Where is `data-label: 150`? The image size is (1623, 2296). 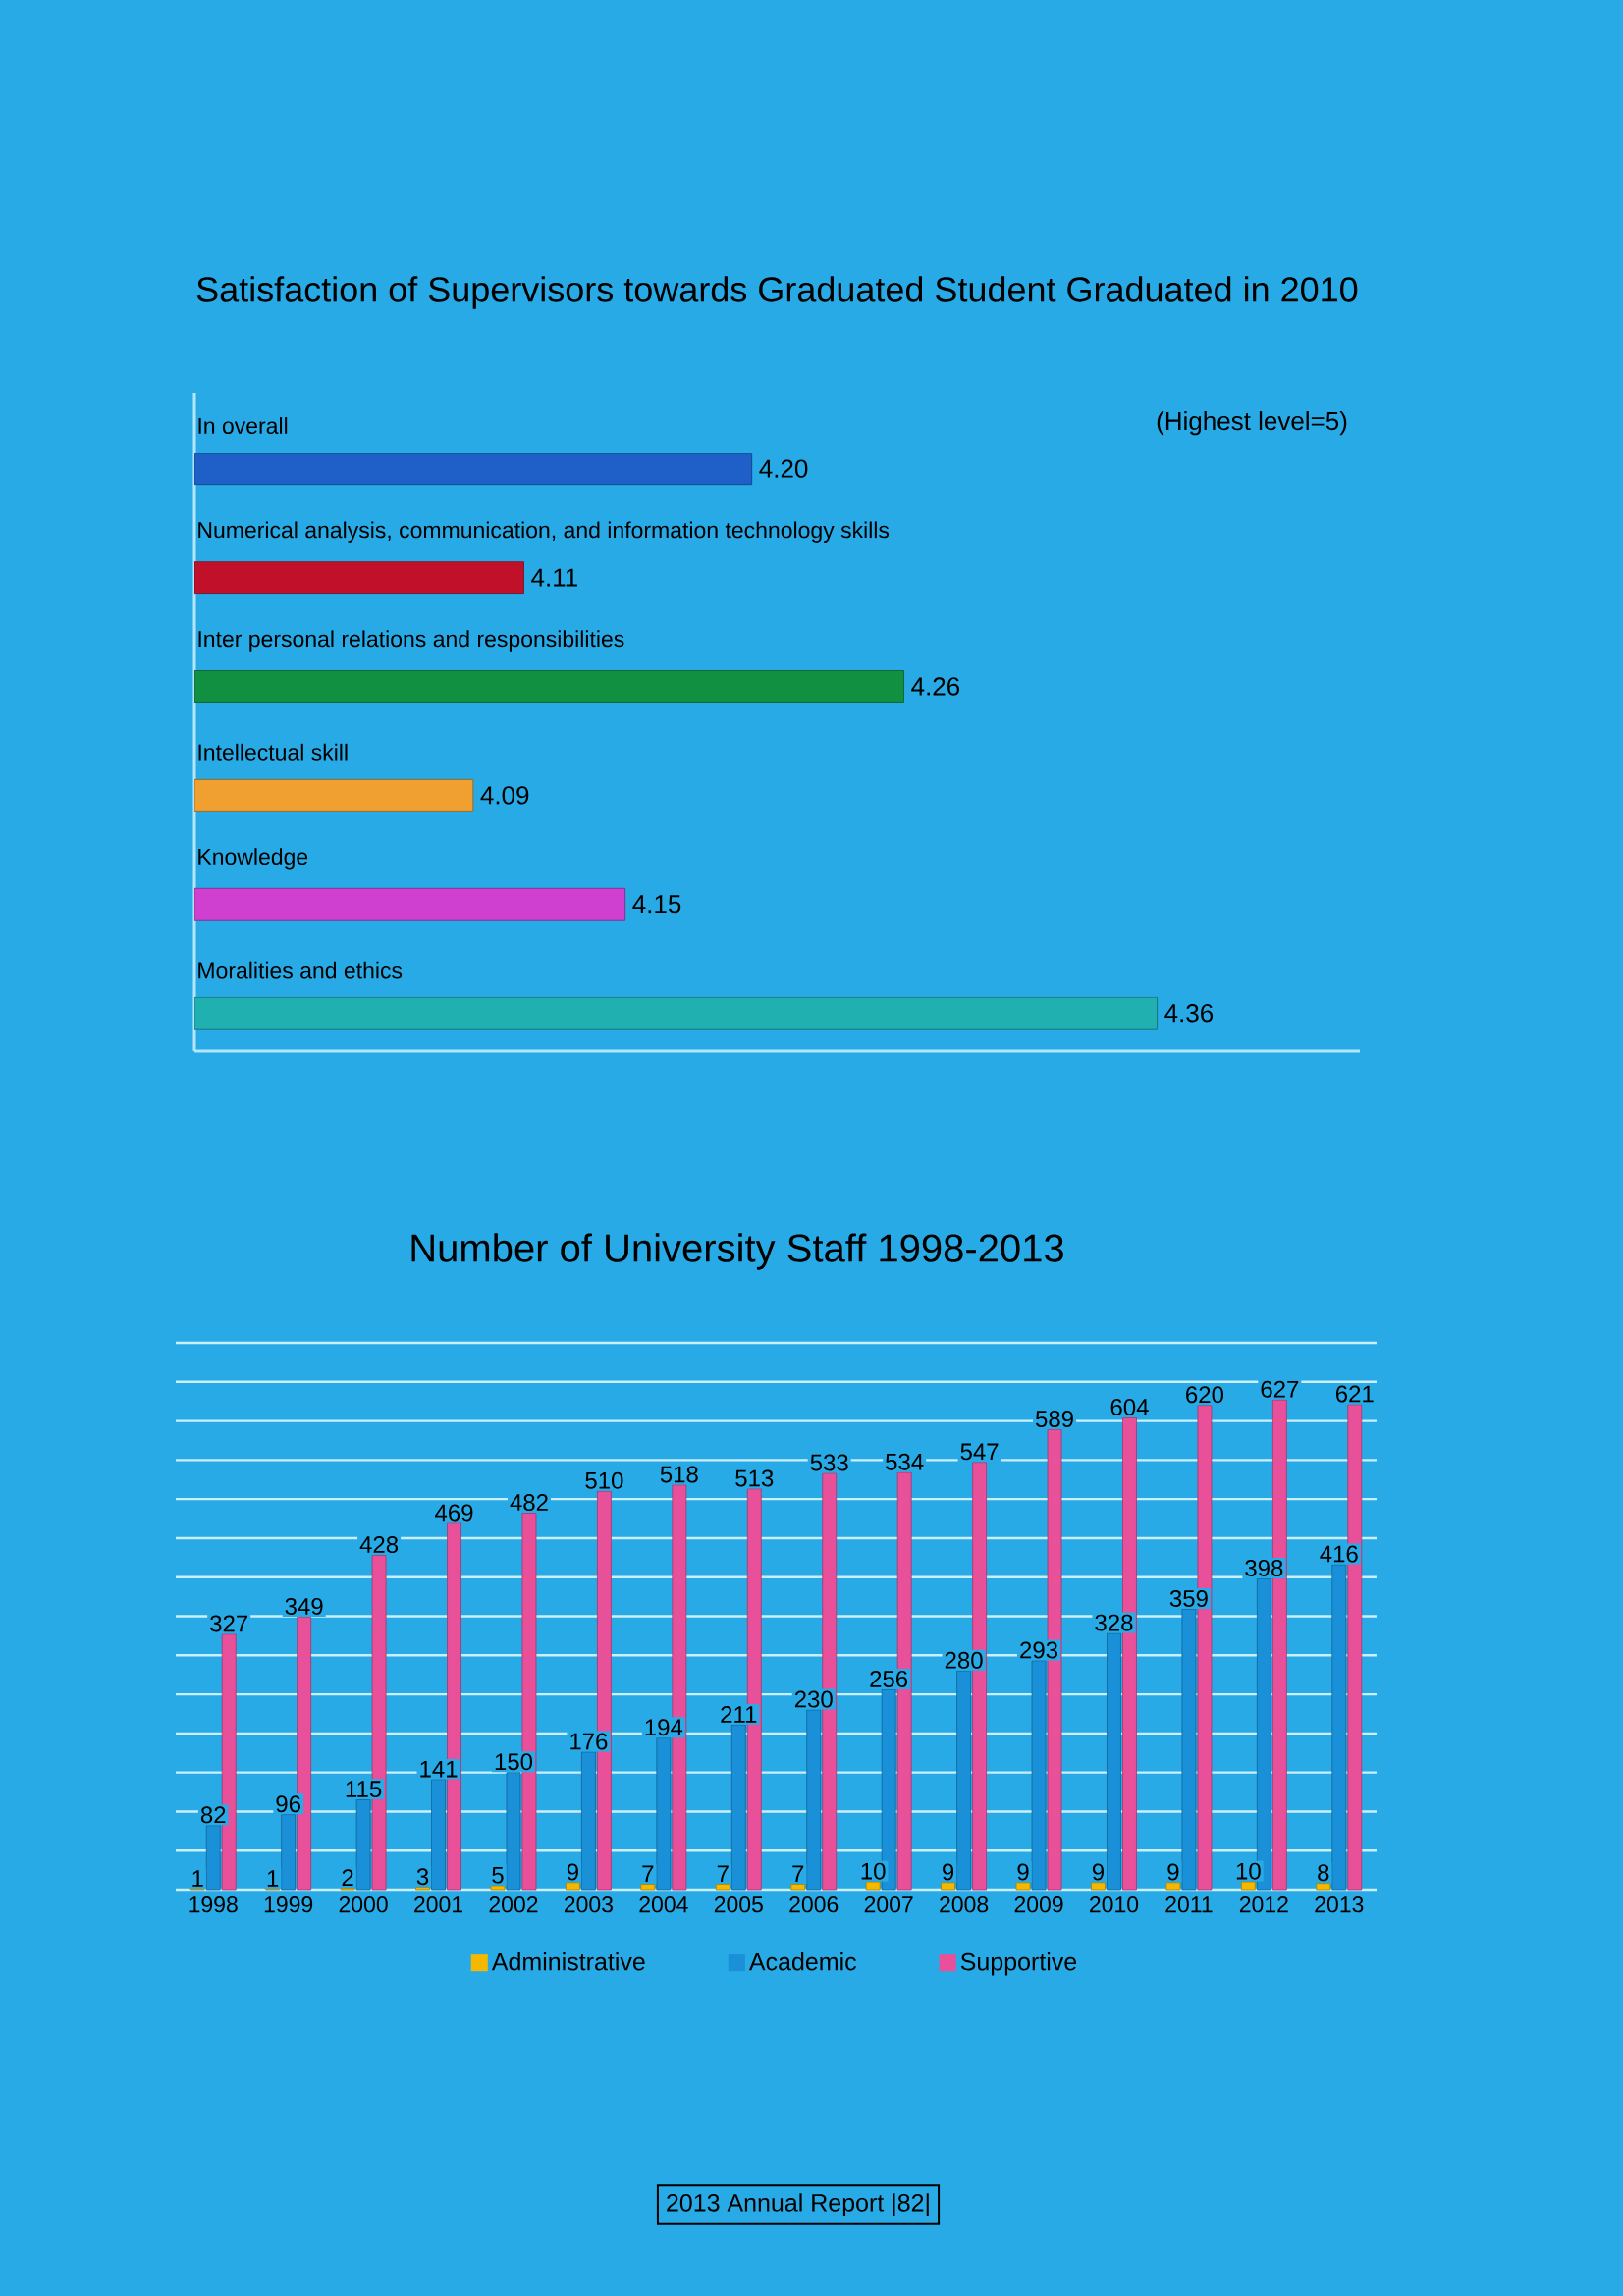 data-label: 150 is located at coordinates (514, 1762).